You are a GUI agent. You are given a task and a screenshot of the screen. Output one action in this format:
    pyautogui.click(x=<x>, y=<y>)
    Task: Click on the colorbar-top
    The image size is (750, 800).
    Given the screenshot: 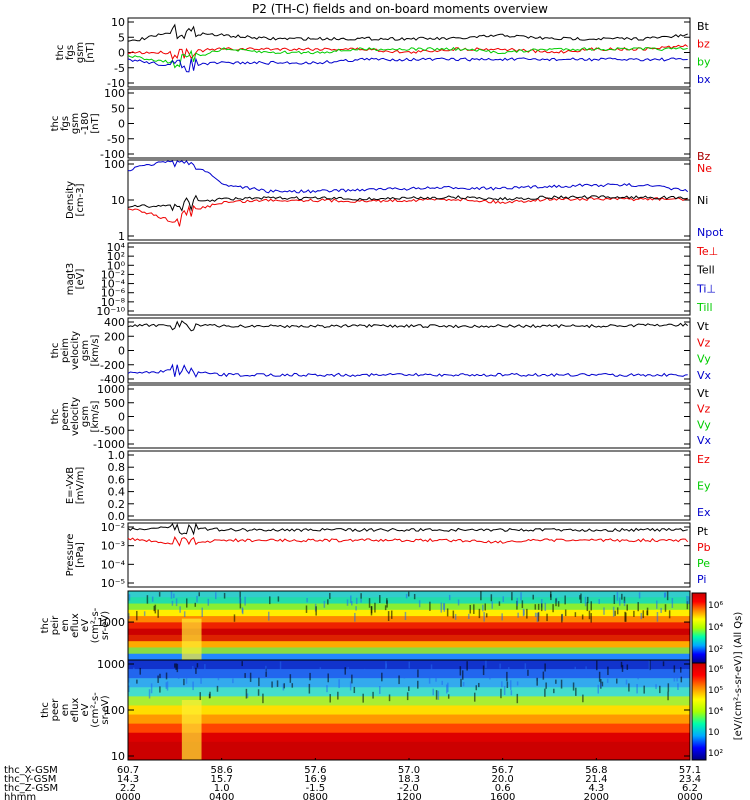 What is the action you would take?
    pyautogui.click(x=699, y=628)
    